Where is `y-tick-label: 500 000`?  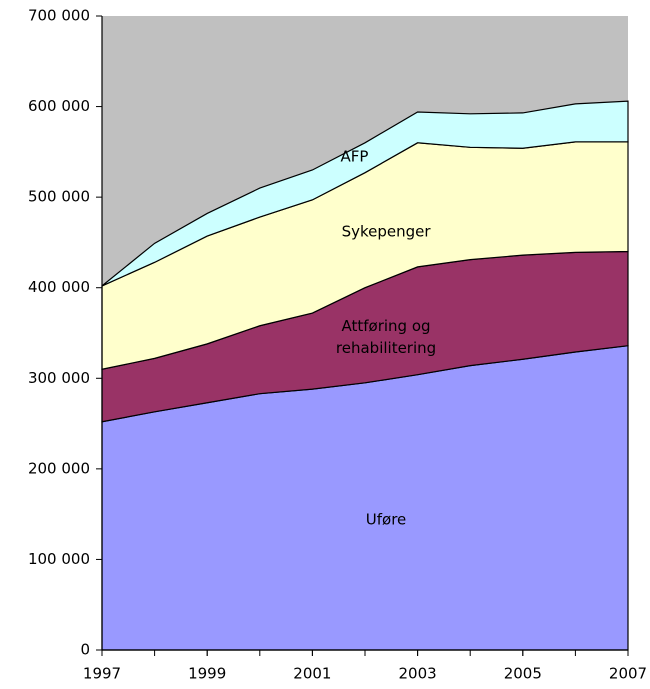 y-tick-label: 500 000 is located at coordinates (59, 197).